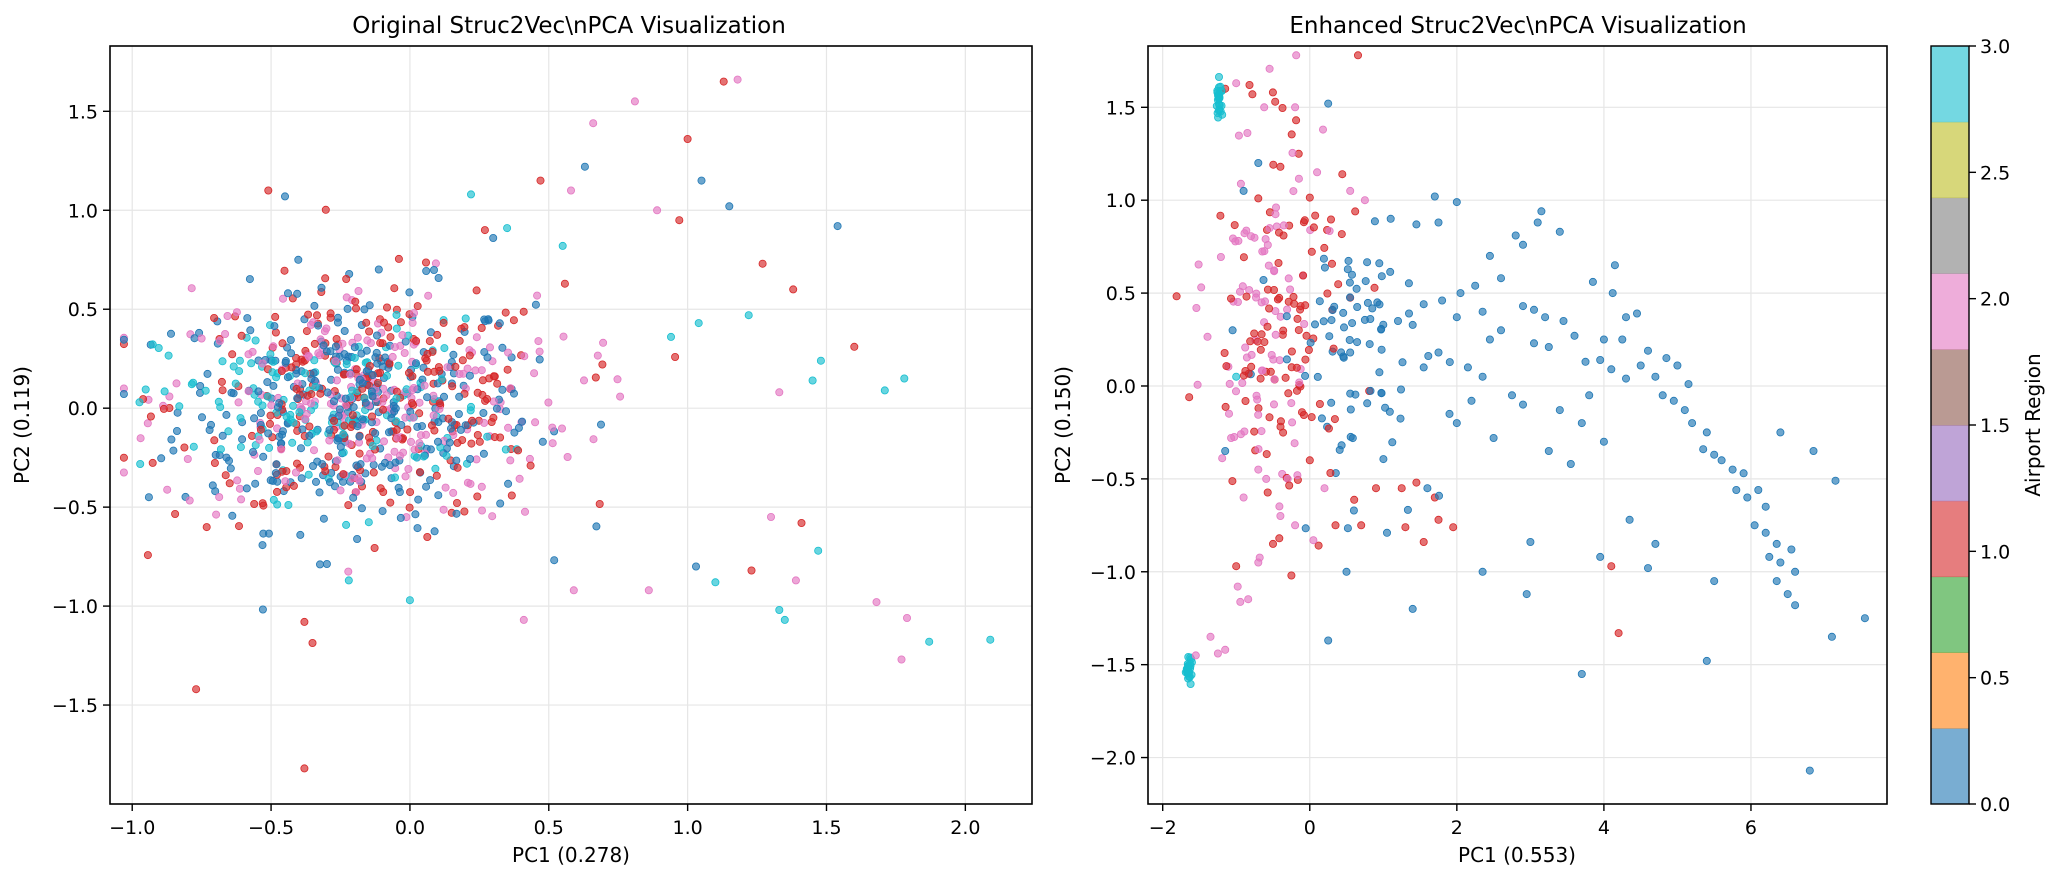  I want to click on colorbar-tick-label: 0.5, so click(1995, 679).